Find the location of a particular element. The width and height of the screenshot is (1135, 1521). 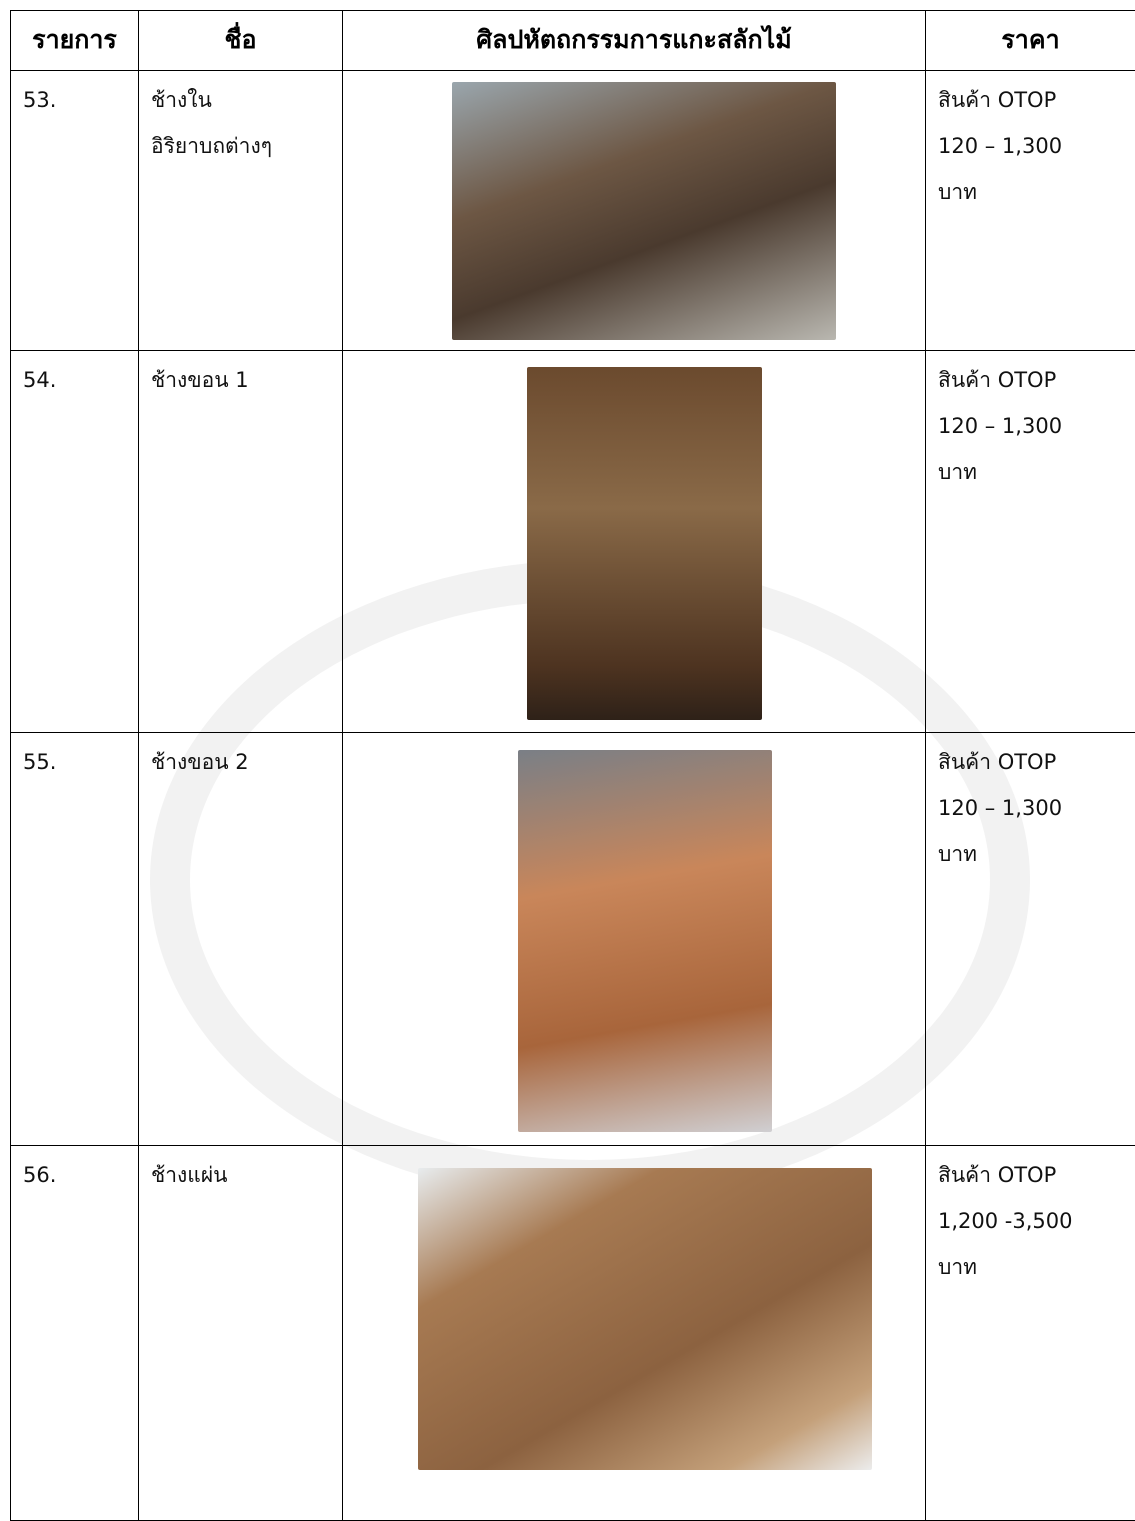

header-cell: ชื่อ is located at coordinates (240, 40).